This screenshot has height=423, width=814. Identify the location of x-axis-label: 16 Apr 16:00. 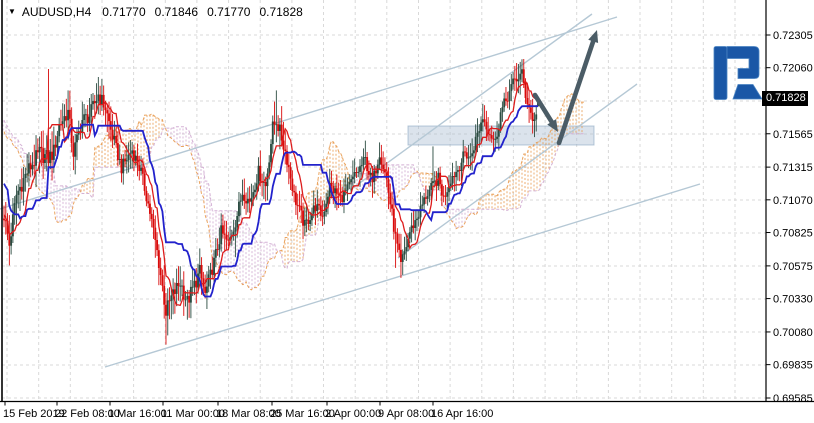
(462, 414).